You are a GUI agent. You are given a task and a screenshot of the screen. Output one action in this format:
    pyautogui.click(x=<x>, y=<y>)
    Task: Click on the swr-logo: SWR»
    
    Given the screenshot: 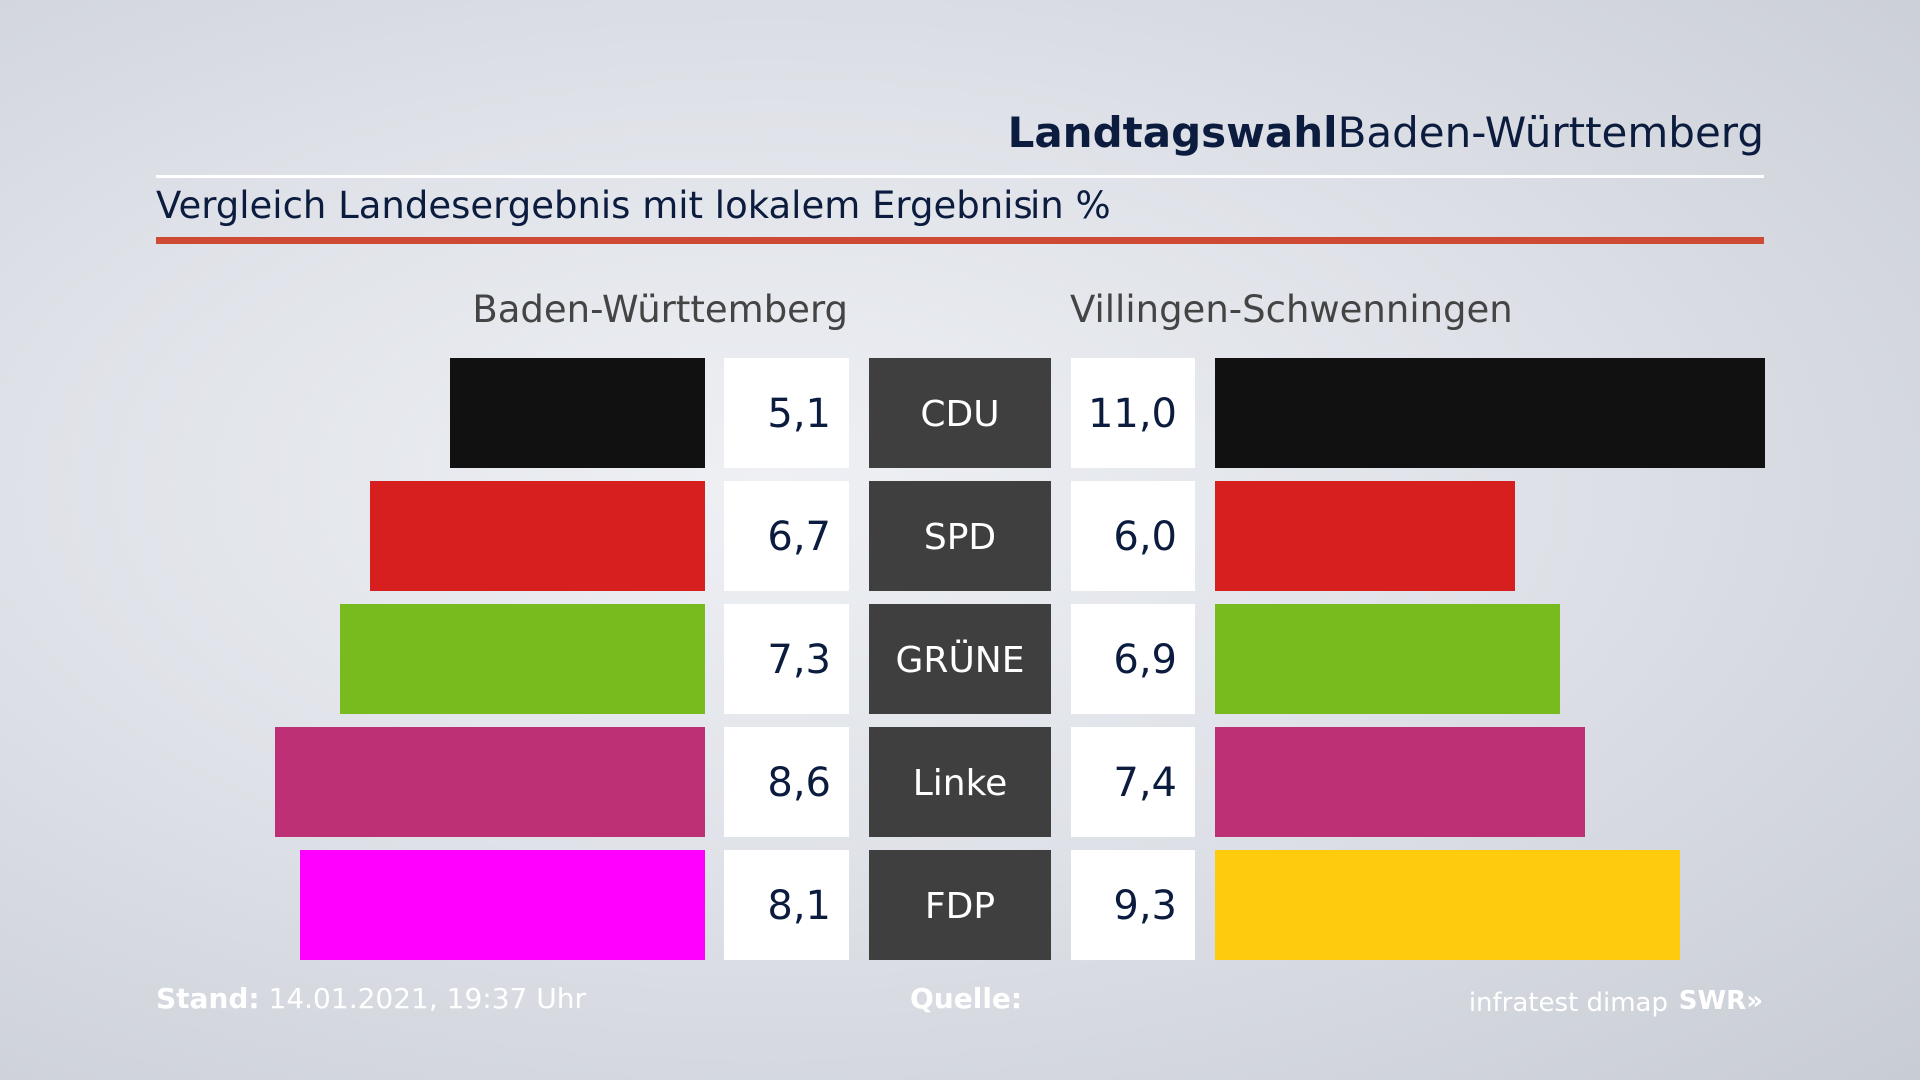 What is the action you would take?
    pyautogui.click(x=1720, y=1001)
    